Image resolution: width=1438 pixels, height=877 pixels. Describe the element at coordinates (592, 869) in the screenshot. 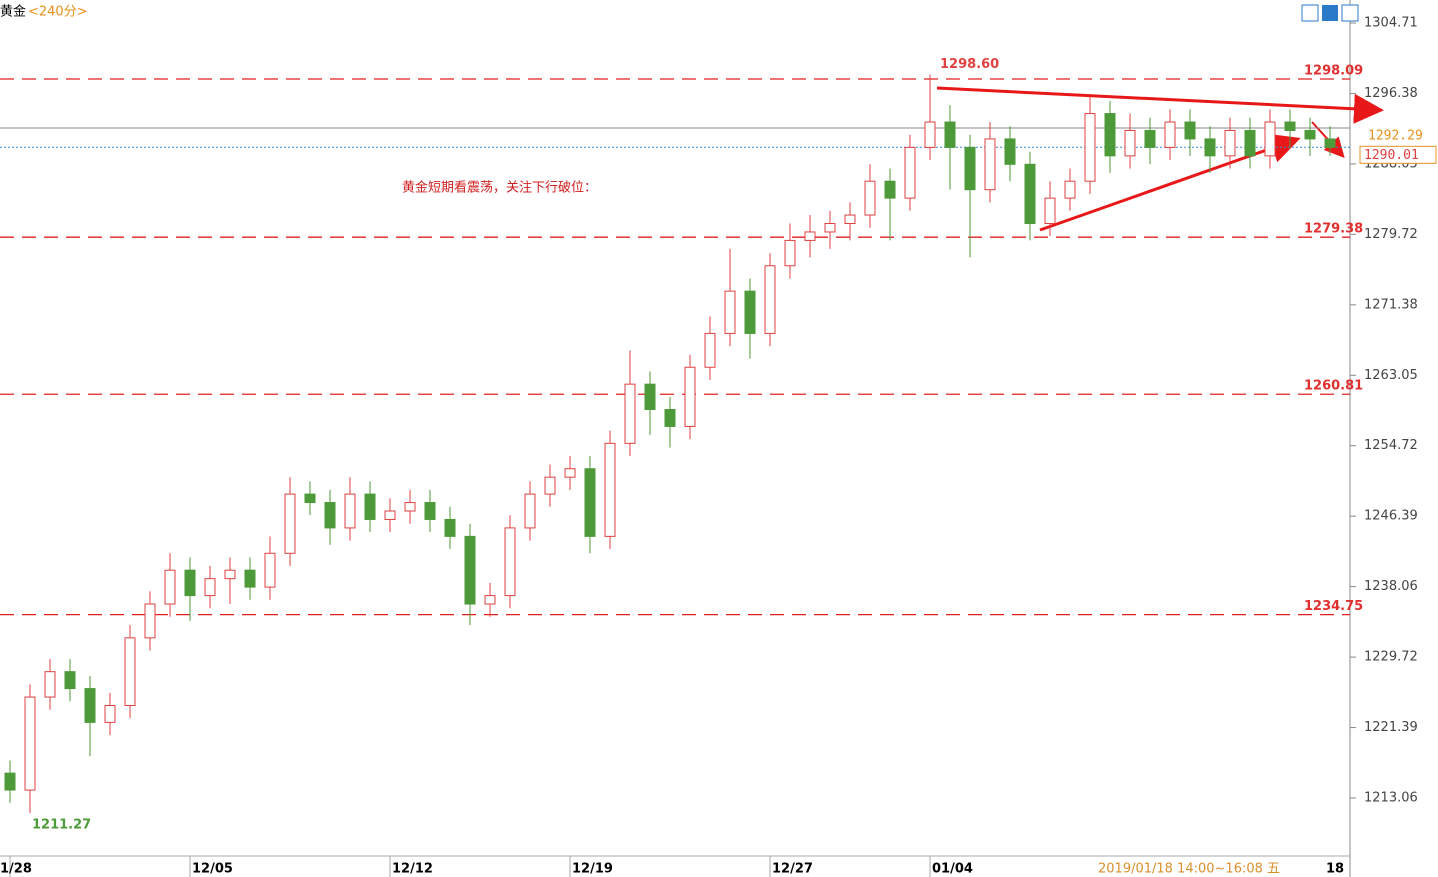

I see `x-tick-label: 12/19` at that location.